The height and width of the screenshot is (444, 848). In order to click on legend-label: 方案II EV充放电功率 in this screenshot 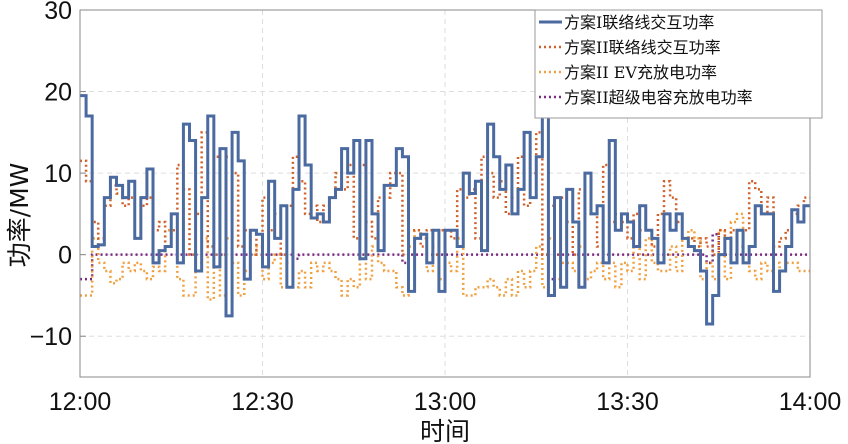, I will do `click(640, 72)`.